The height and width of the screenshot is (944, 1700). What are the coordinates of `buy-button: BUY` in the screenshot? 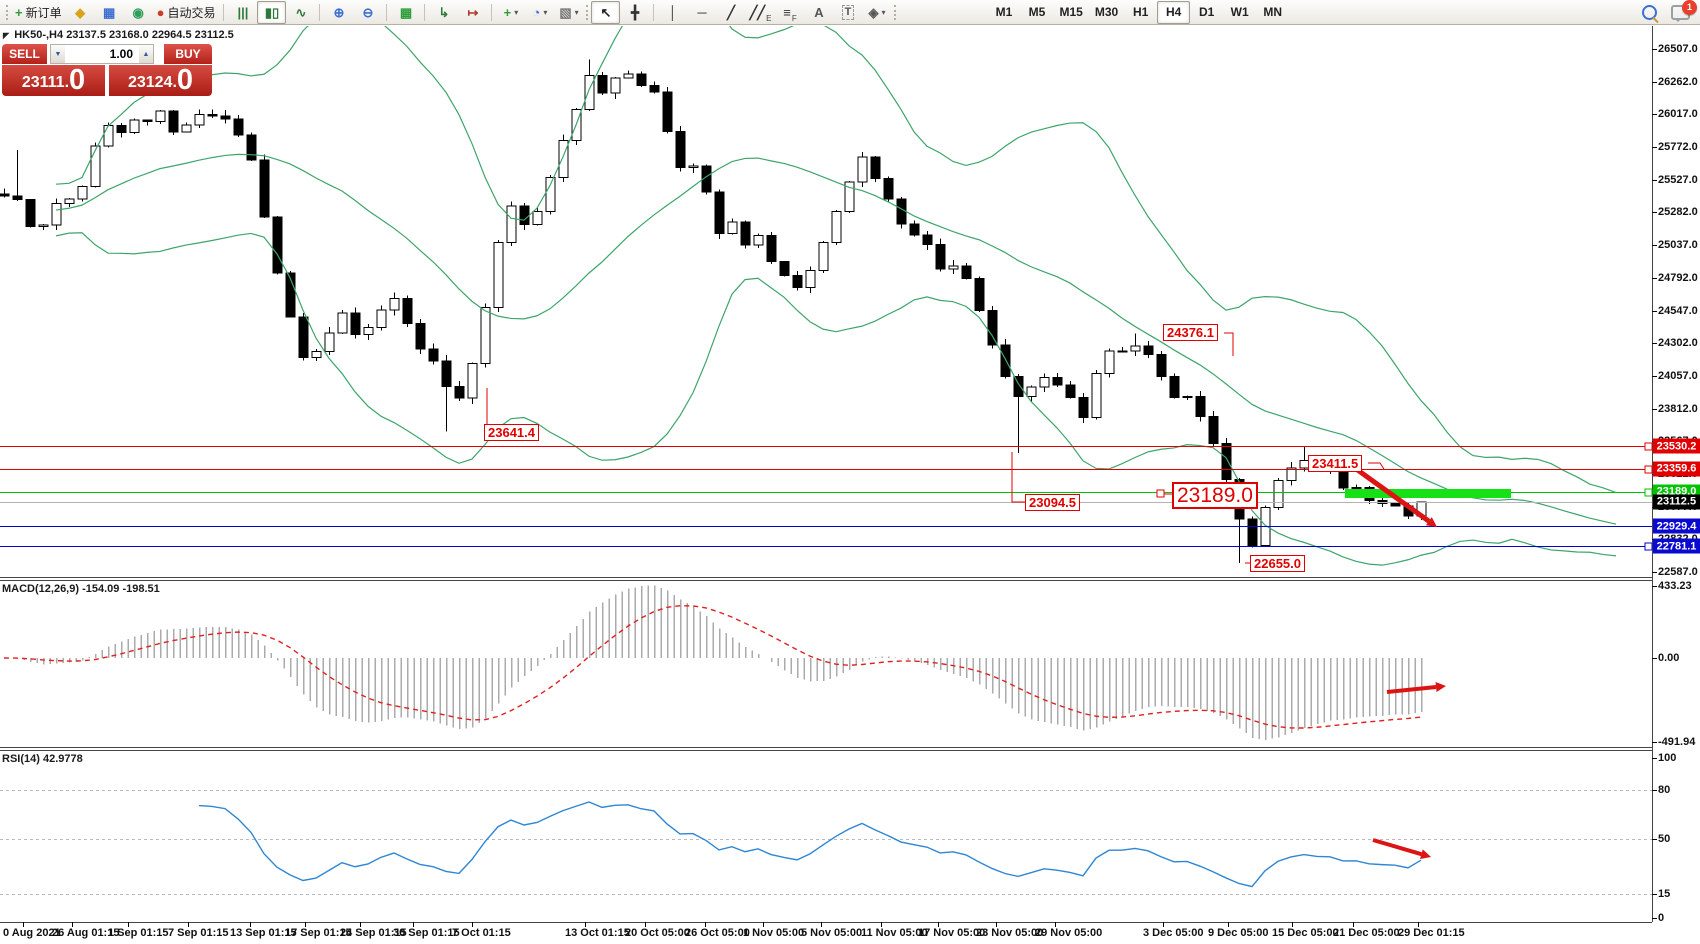 It's located at (188, 54).